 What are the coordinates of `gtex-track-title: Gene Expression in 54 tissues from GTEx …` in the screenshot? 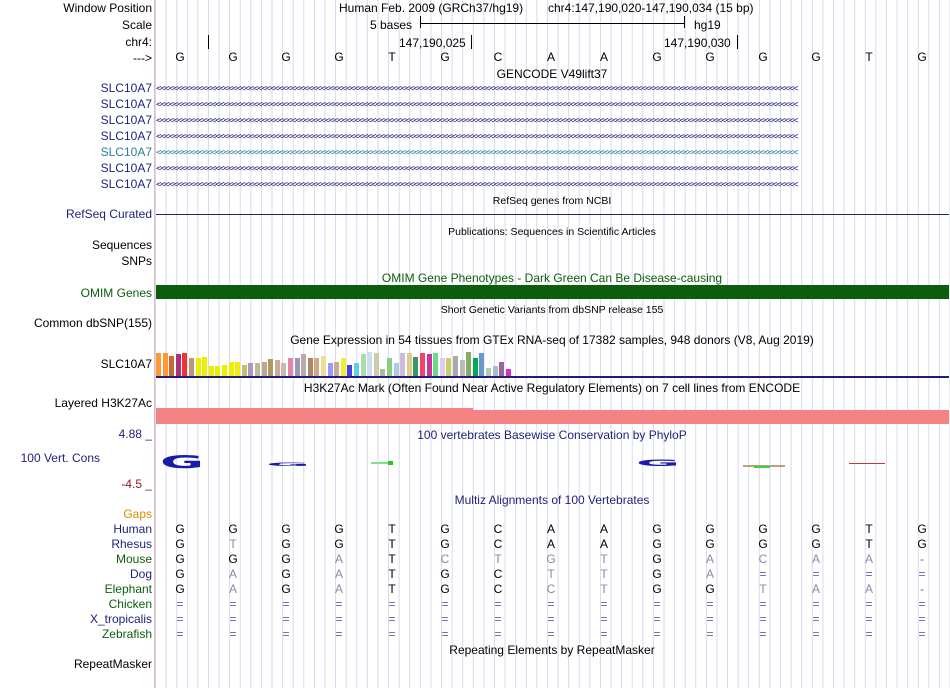 It's located at (552, 340).